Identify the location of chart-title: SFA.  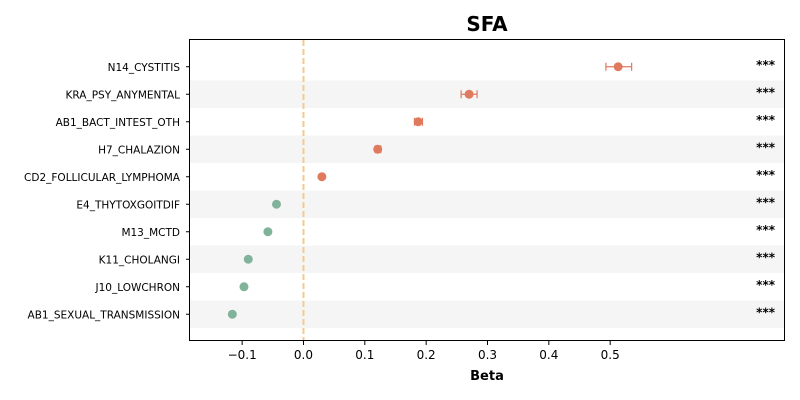
(487, 24).